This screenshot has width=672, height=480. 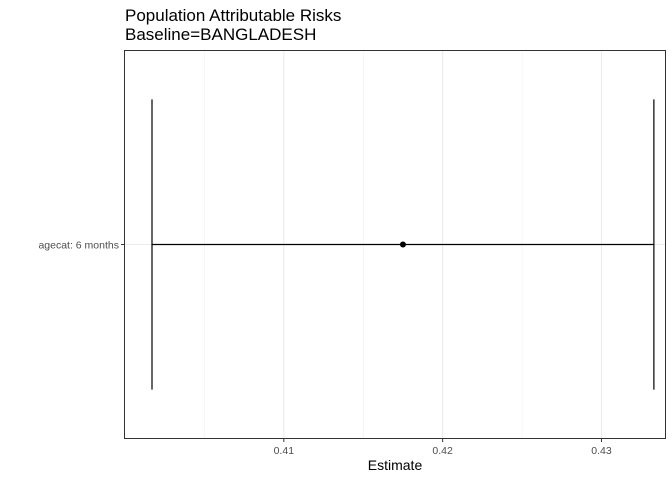 I want to click on chart-title: Population Attributable Risks, so click(x=233, y=15).